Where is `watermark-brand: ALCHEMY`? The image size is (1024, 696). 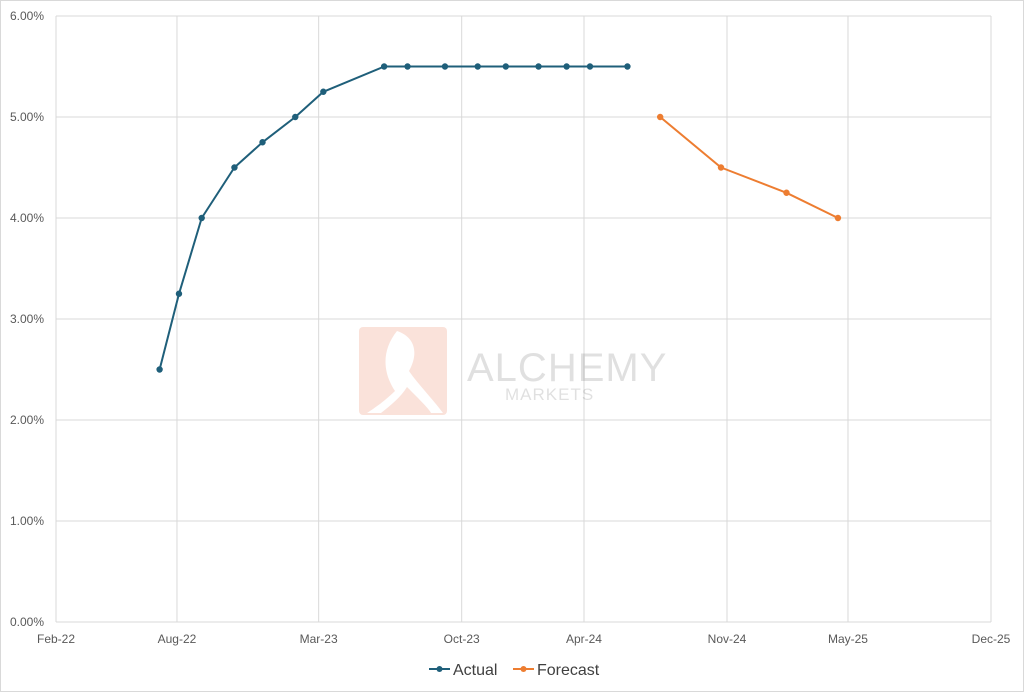 watermark-brand: ALCHEMY is located at coordinates (567, 368).